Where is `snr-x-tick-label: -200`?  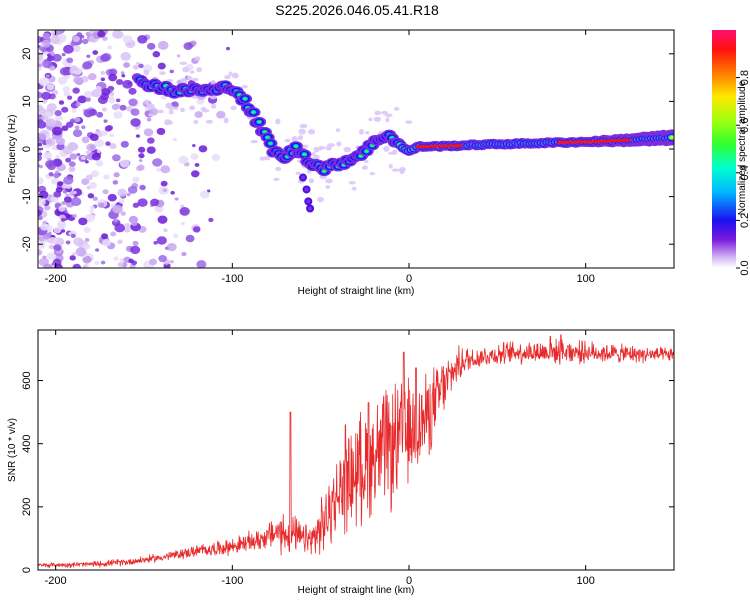
snr-x-tick-label: -200 is located at coordinates (56, 581).